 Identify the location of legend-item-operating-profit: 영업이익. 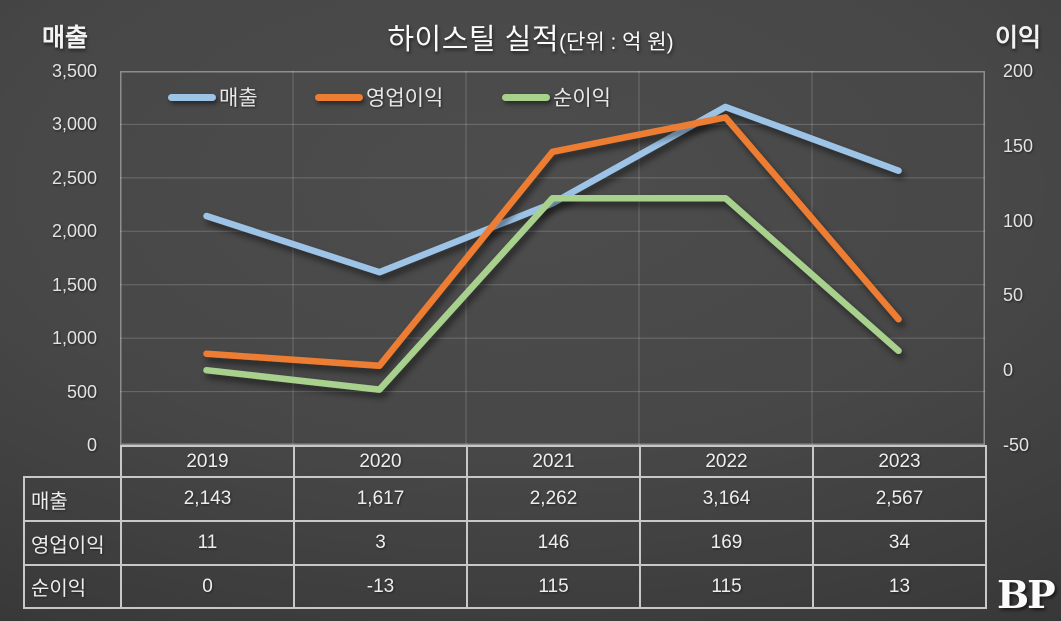
(379, 97).